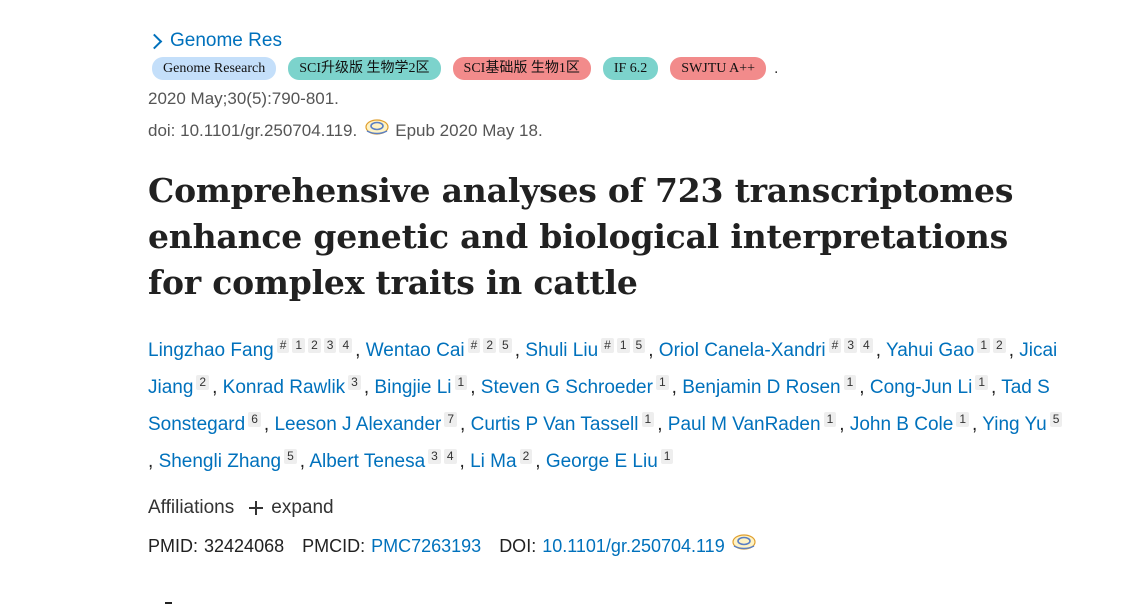  What do you see at coordinates (244, 546) in the screenshot?
I see `pmid-value: 32424068` at bounding box center [244, 546].